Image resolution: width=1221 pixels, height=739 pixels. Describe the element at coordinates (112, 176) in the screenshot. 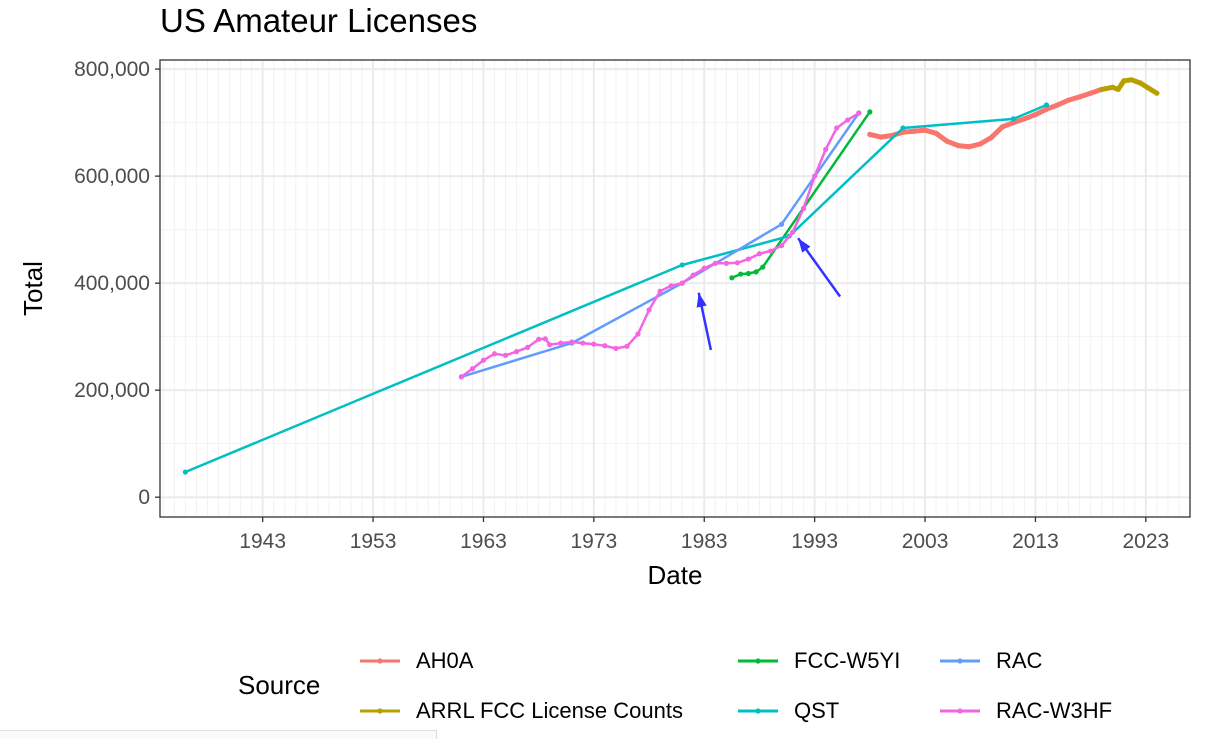

I see `y-tick-label: 600,000` at that location.